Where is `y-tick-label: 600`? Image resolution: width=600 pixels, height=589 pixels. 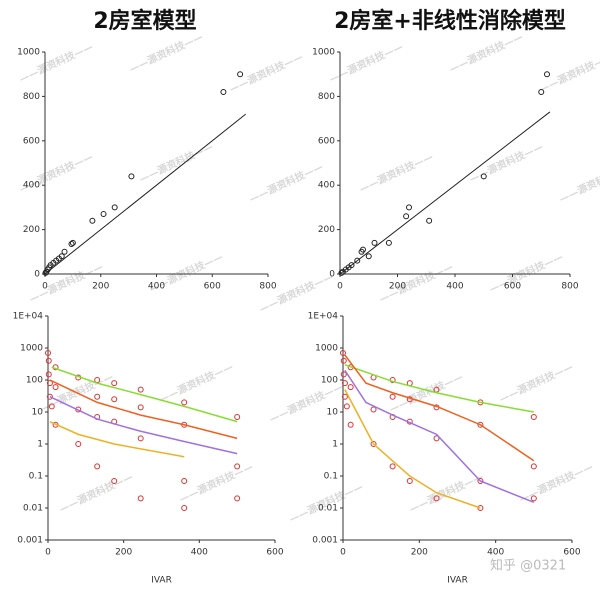 y-tick-label: 600 is located at coordinates (31, 141).